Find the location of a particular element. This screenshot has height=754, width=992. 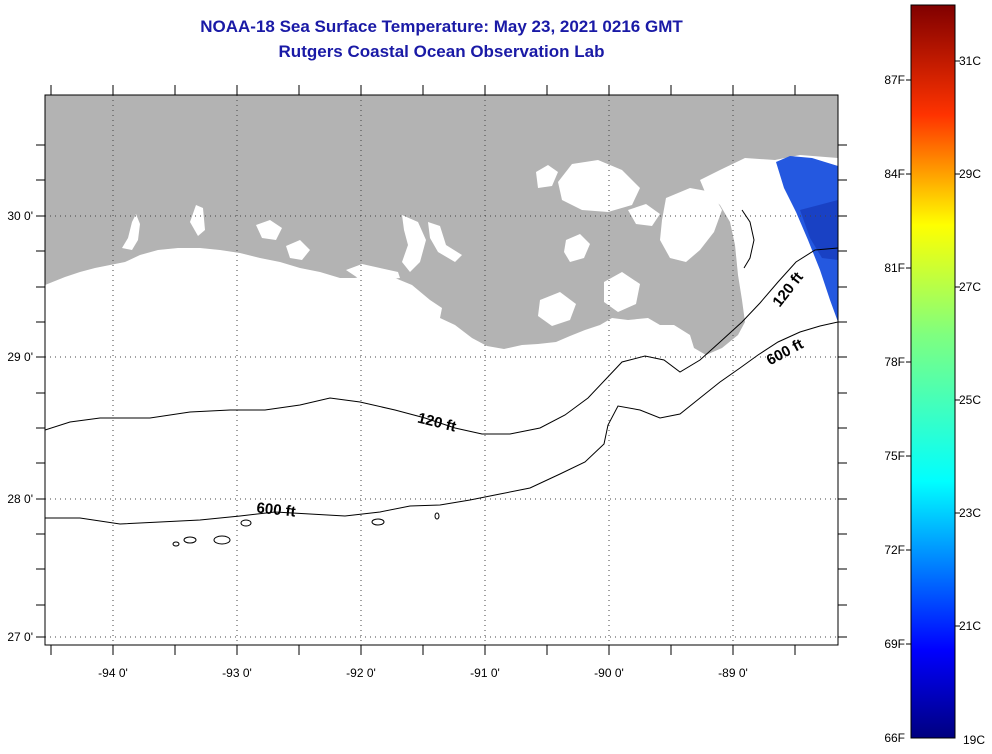

lake-verret is located at coordinates (445, 242).